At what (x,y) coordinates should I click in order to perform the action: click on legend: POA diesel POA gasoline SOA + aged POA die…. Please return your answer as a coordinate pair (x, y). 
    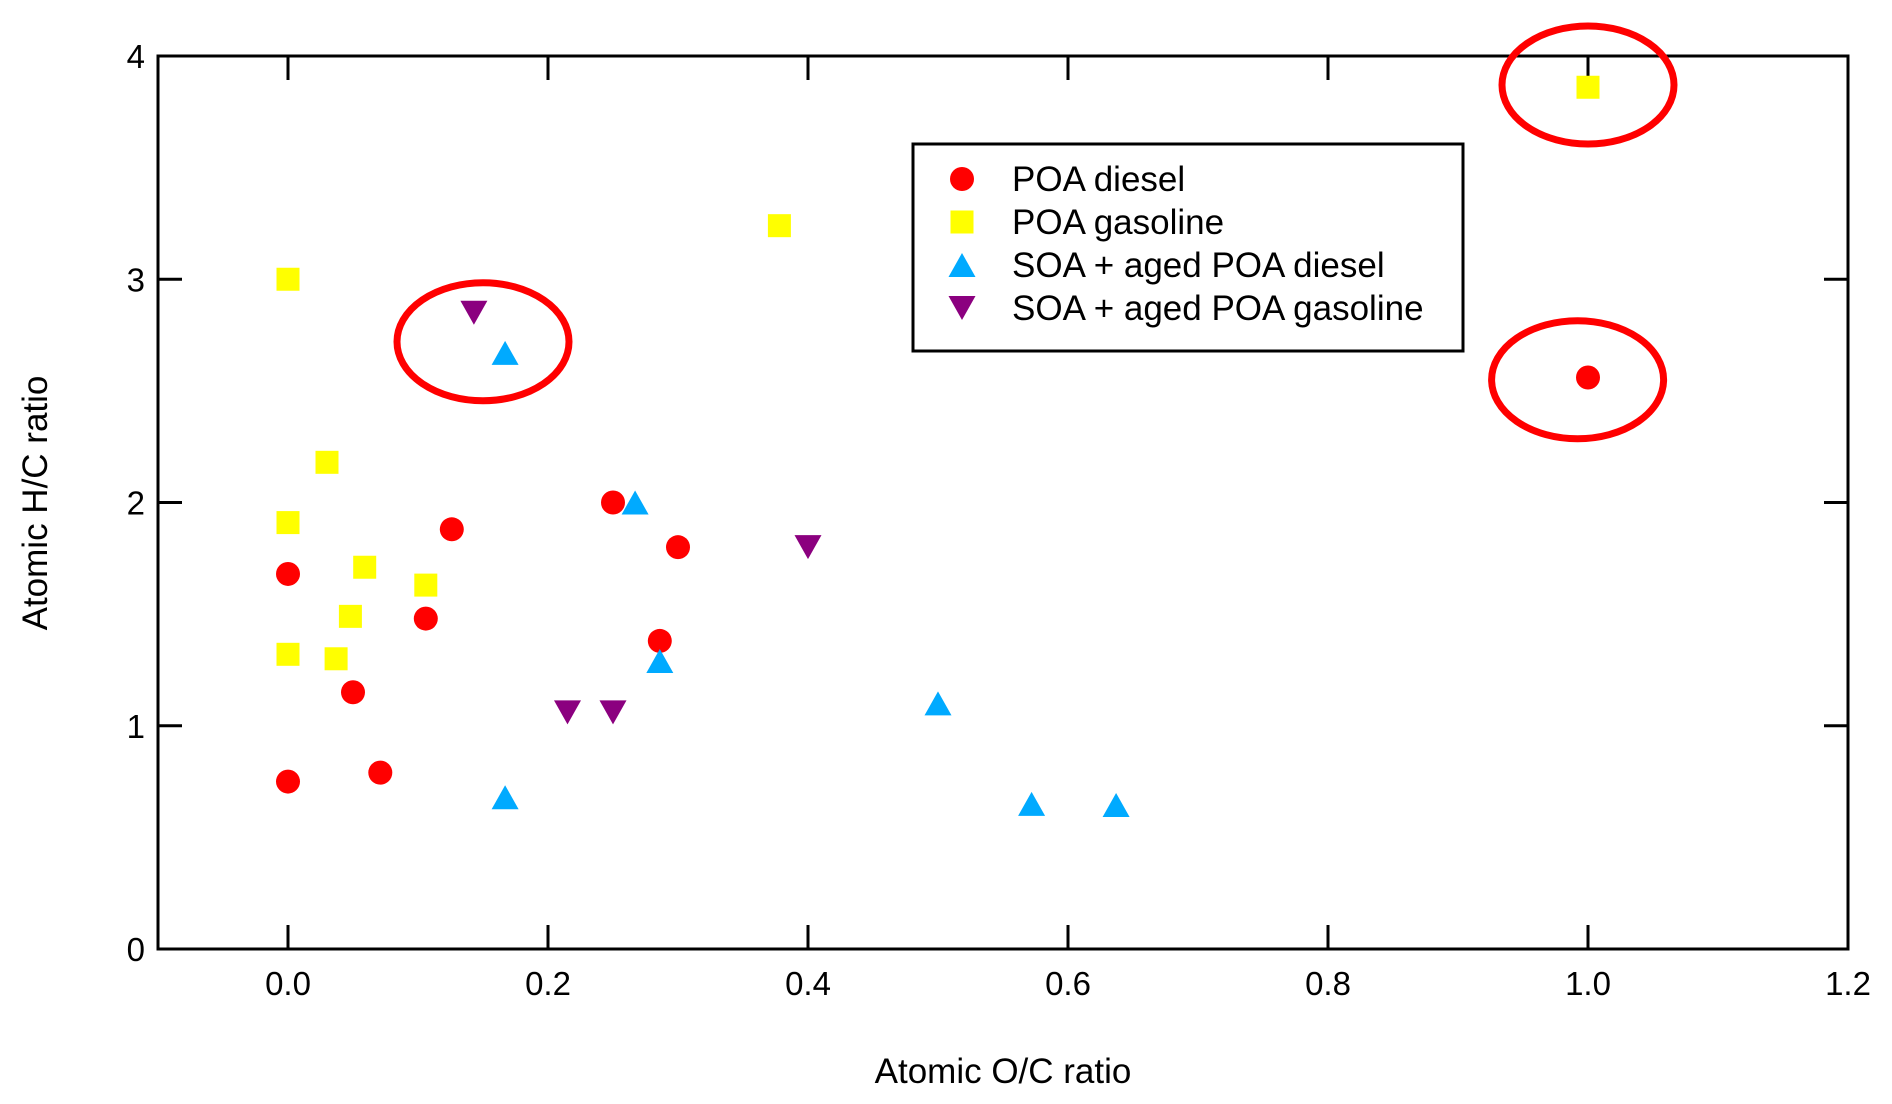
    Looking at the image, I should click on (1188, 247).